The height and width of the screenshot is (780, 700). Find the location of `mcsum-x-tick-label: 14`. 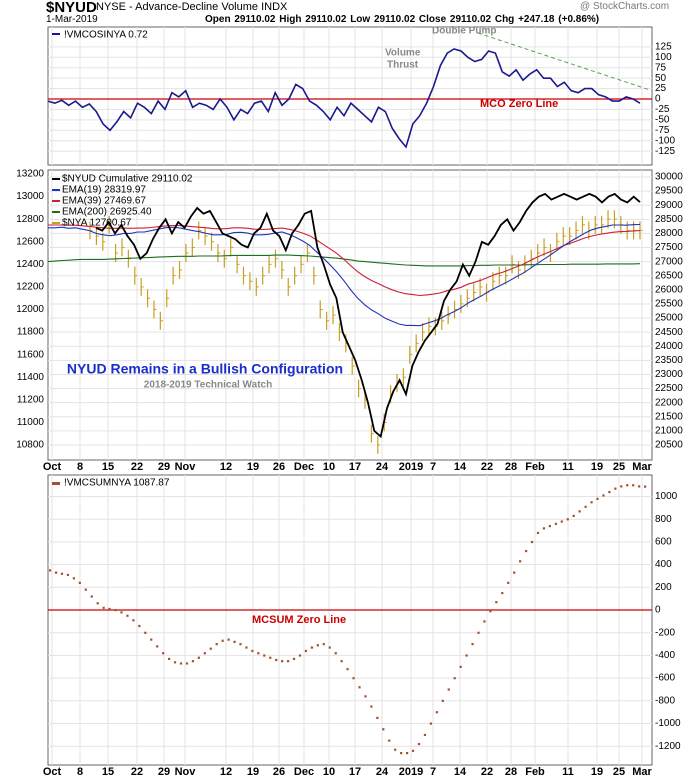

mcsum-x-tick-label: 14 is located at coordinates (460, 772).